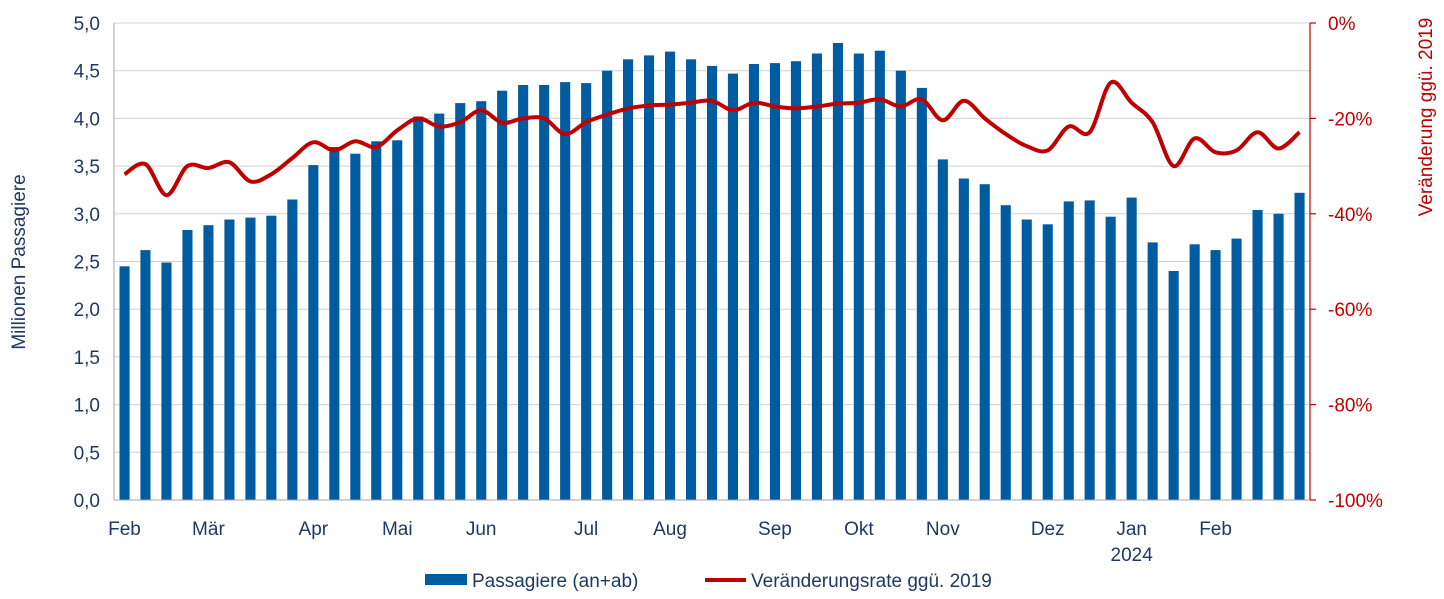 The height and width of the screenshot is (599, 1444). Describe the element at coordinates (775, 529) in the screenshot. I see `x-tick-label: Sep` at that location.